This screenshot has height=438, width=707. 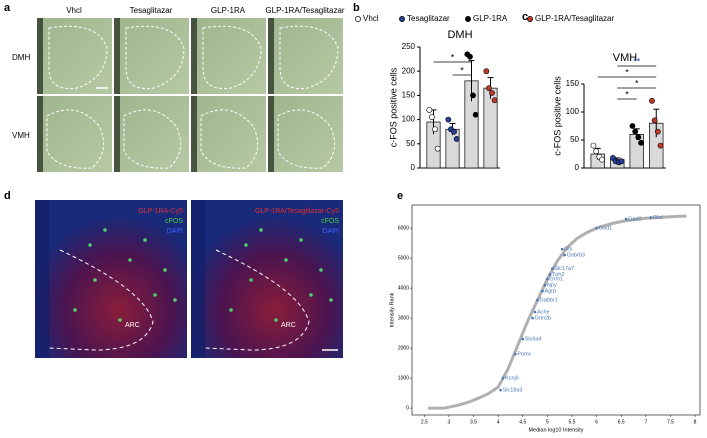 What do you see at coordinates (533, 340) in the screenshot?
I see `gene-label: Slc6a4` at bounding box center [533, 340].